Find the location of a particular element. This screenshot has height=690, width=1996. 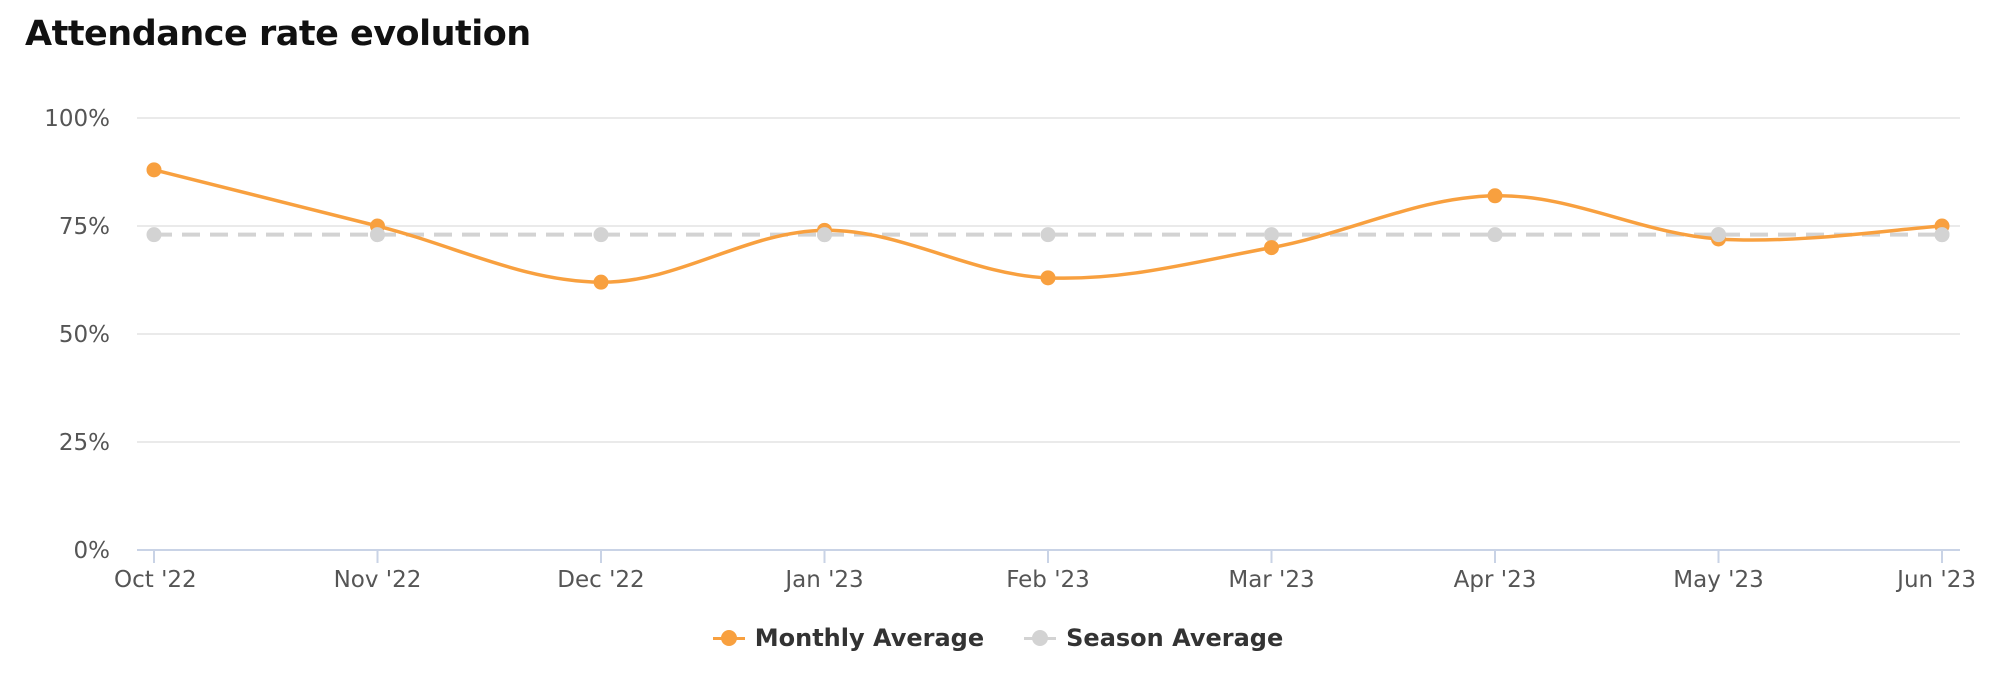

legend: Monthly Average Season Average is located at coordinates (998, 638).